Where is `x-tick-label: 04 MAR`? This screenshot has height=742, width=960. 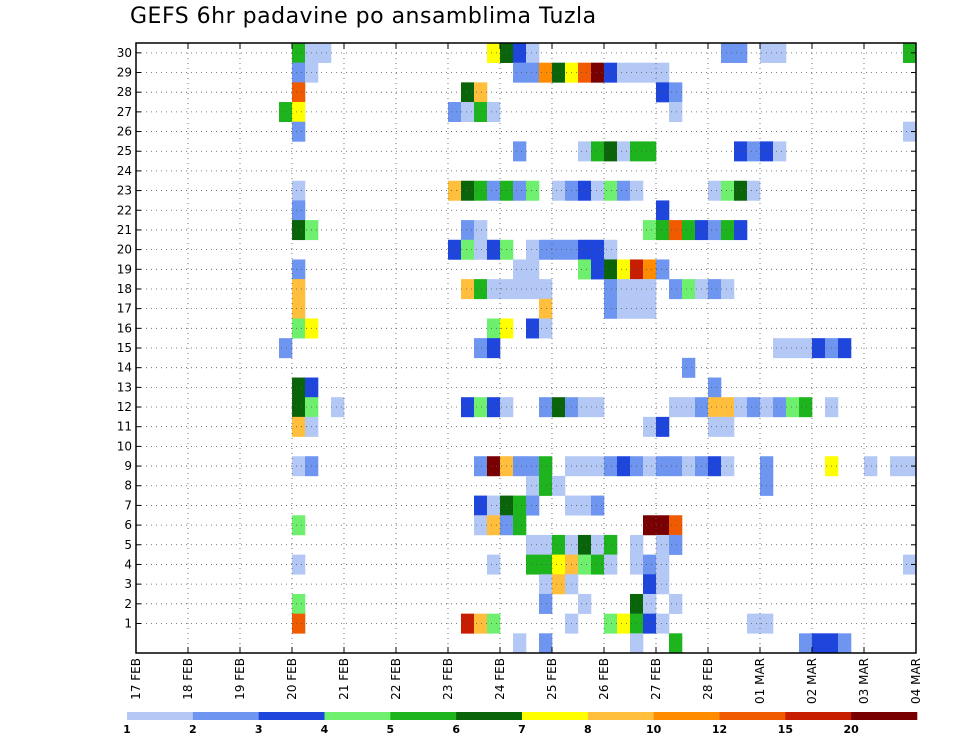 x-tick-label: 04 MAR is located at coordinates (916, 681).